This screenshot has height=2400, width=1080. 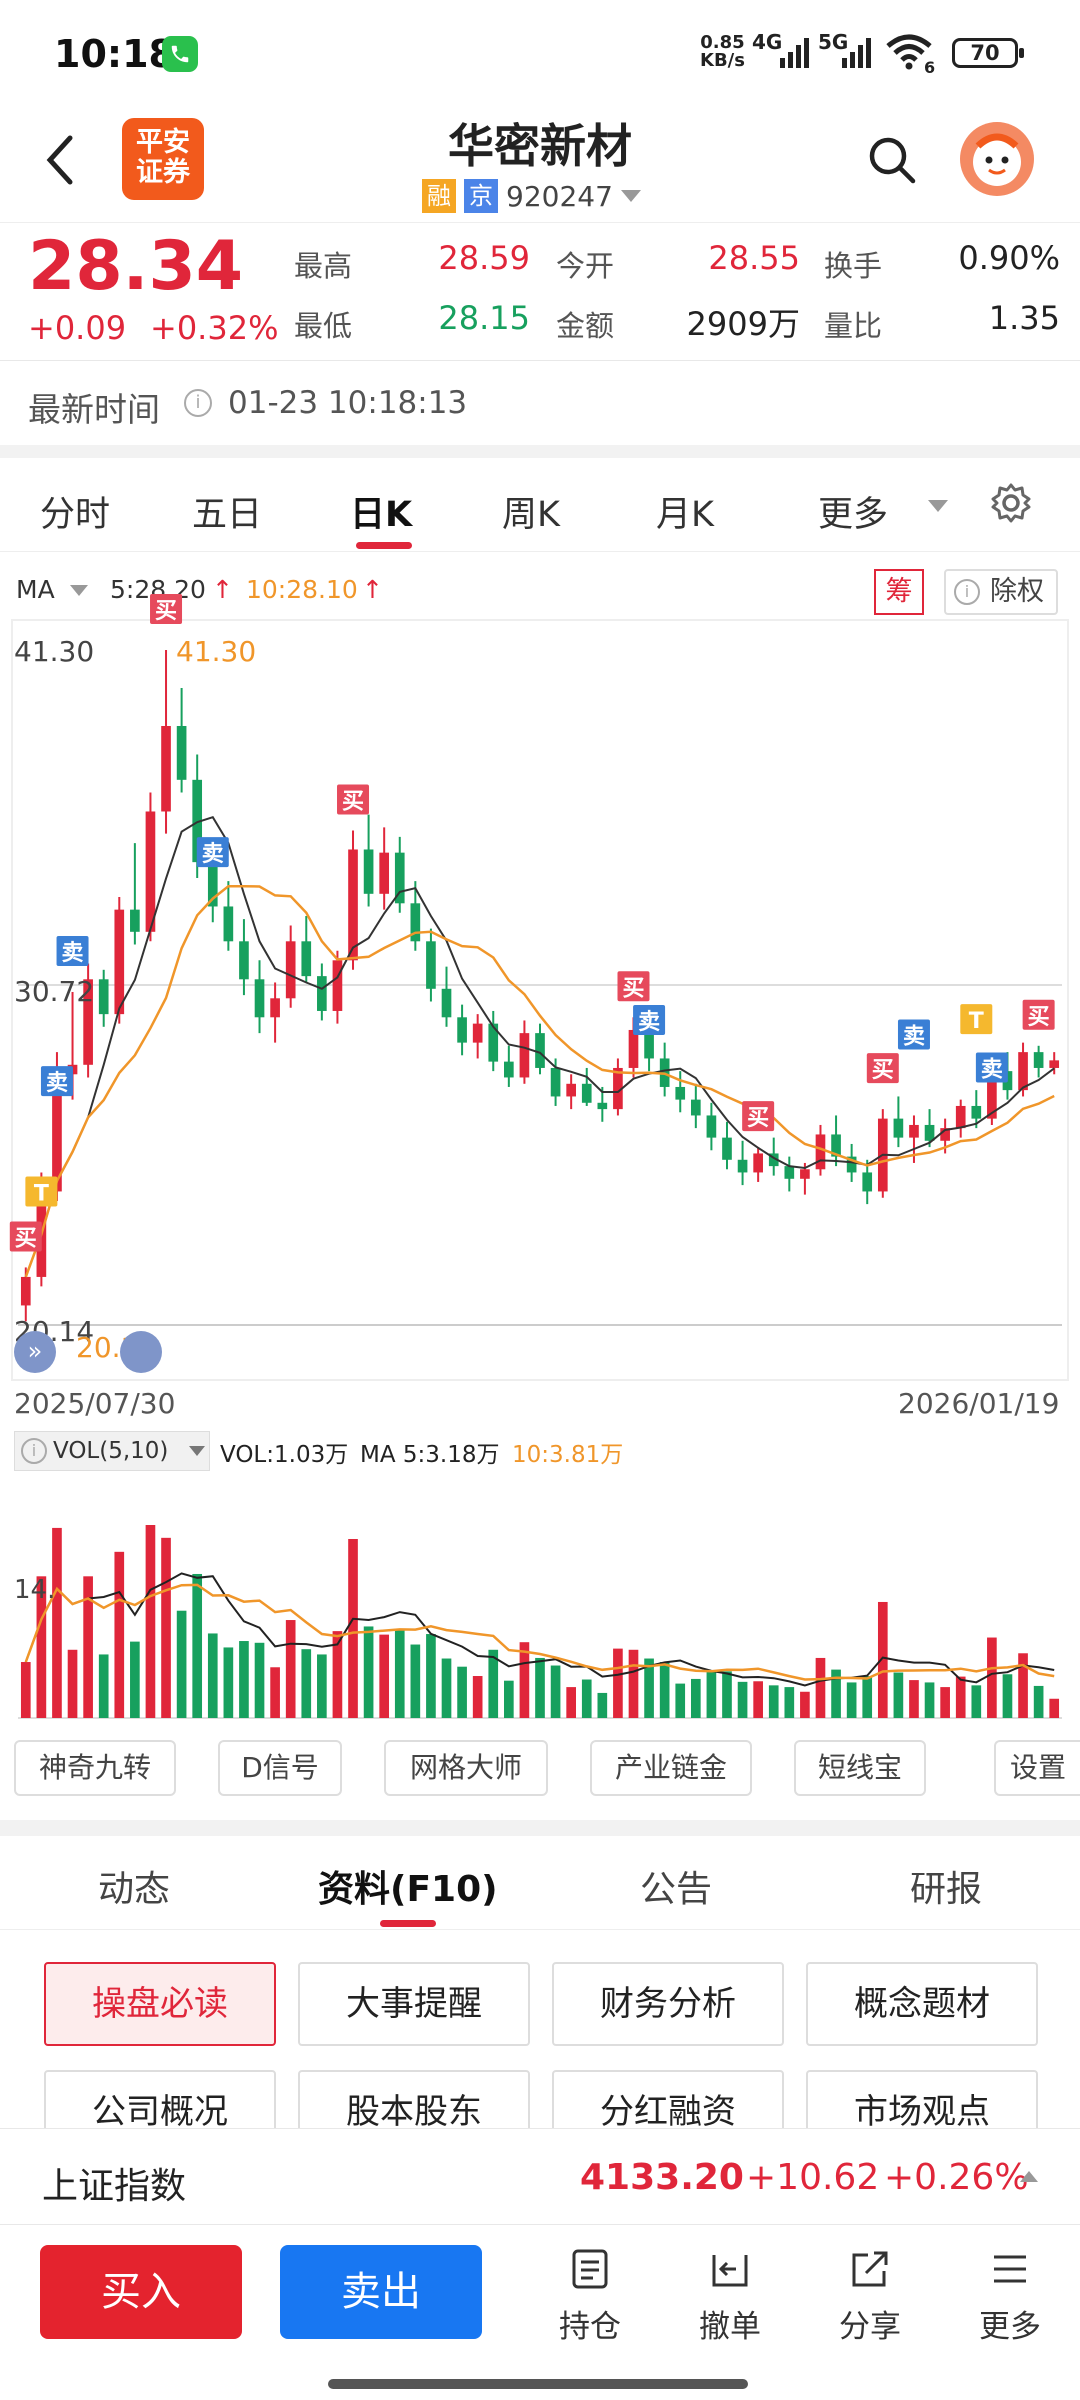 I want to click on indicator-chain-gold: 产业链金, so click(x=671, y=1768).